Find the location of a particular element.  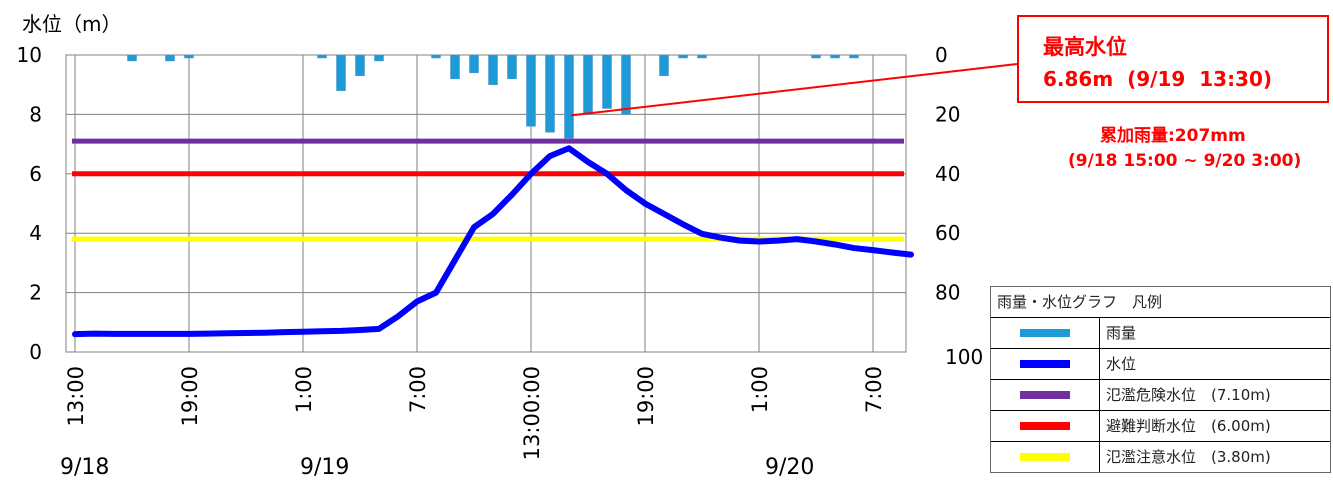

callout-leader-line is located at coordinates (794, 90).